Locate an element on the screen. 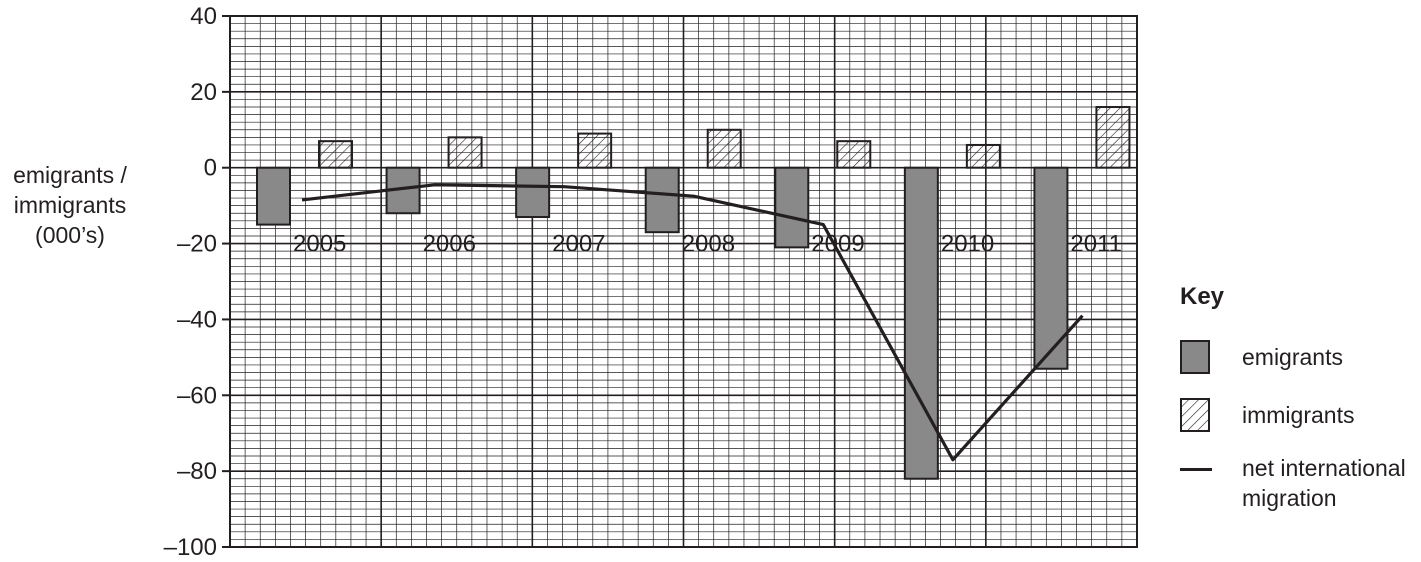 This screenshot has height=562, width=1421. y-tick-label: –100 is located at coordinates (190, 547).